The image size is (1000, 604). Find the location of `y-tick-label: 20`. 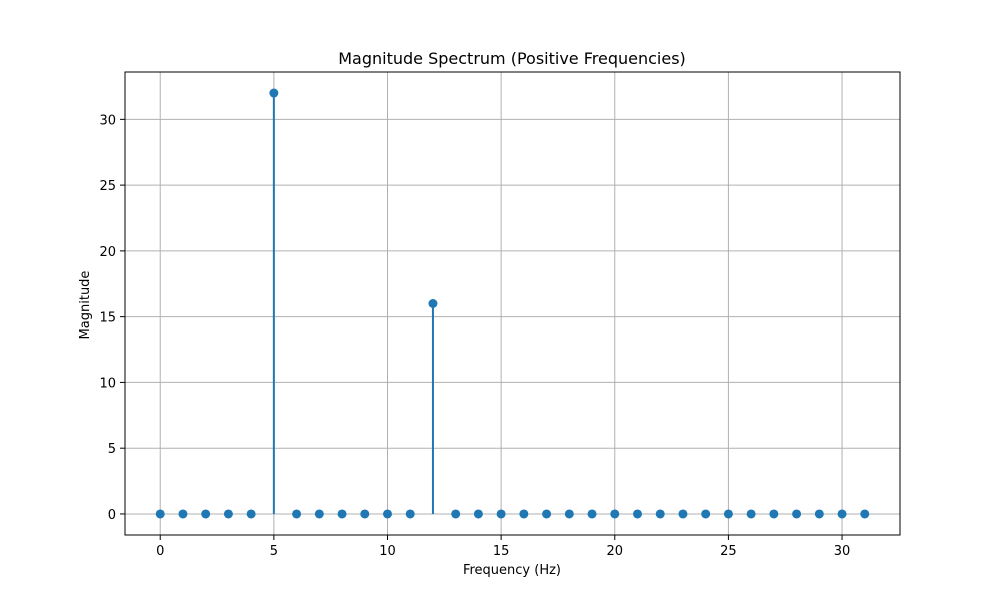

y-tick-label: 20 is located at coordinates (107, 252).